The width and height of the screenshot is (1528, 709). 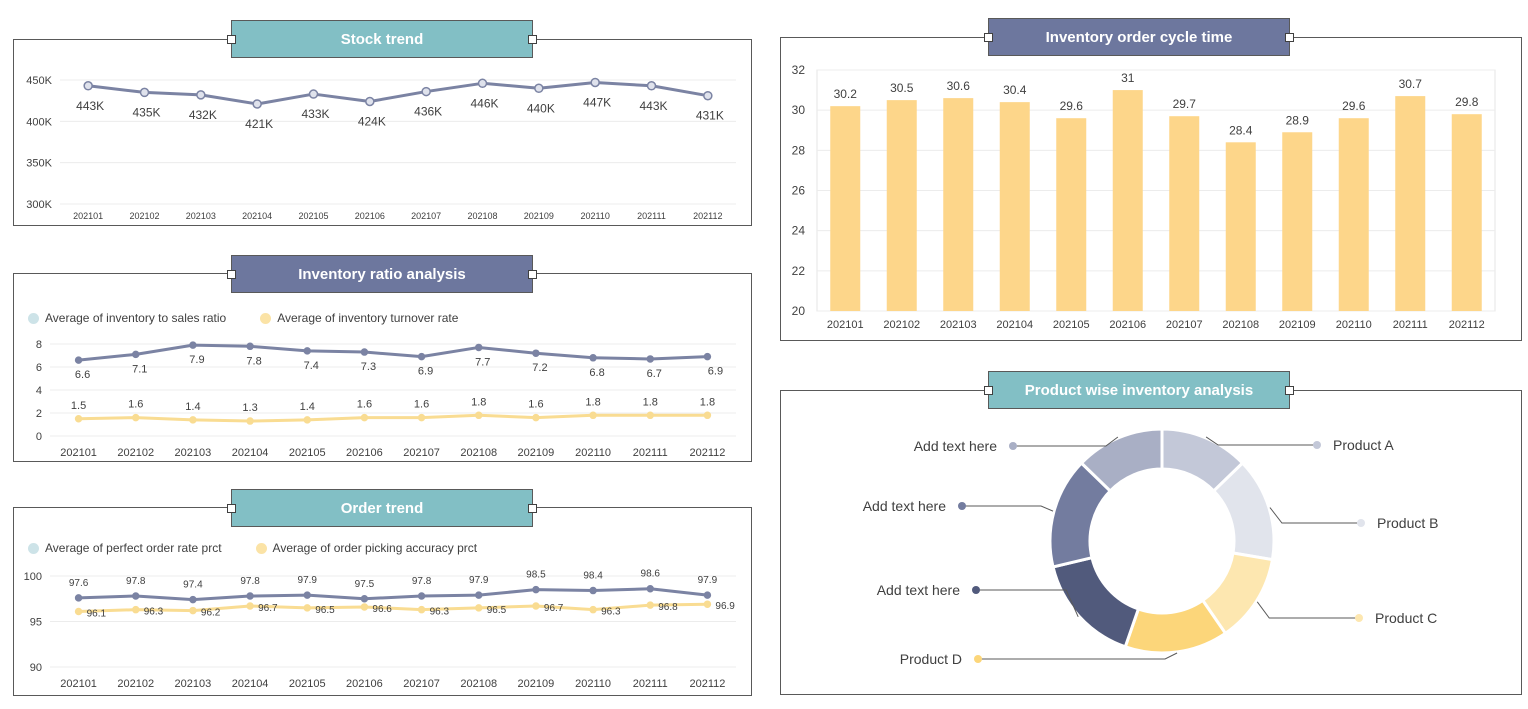 I want to click on data-label: 443K, so click(x=653, y=106).